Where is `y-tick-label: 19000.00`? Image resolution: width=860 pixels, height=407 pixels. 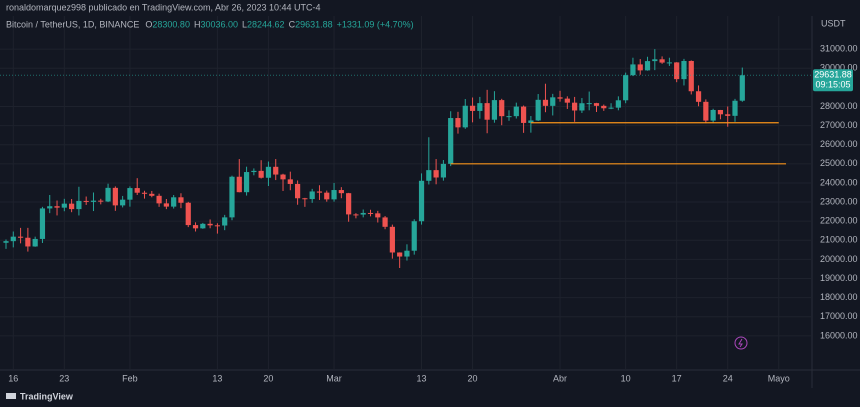
y-tick-label: 19000.00 is located at coordinates (839, 278).